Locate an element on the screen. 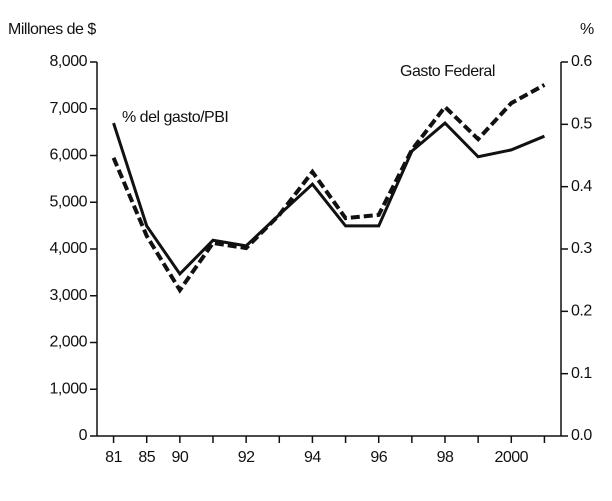  y-tick-label: 6,000 is located at coordinates (68, 155).